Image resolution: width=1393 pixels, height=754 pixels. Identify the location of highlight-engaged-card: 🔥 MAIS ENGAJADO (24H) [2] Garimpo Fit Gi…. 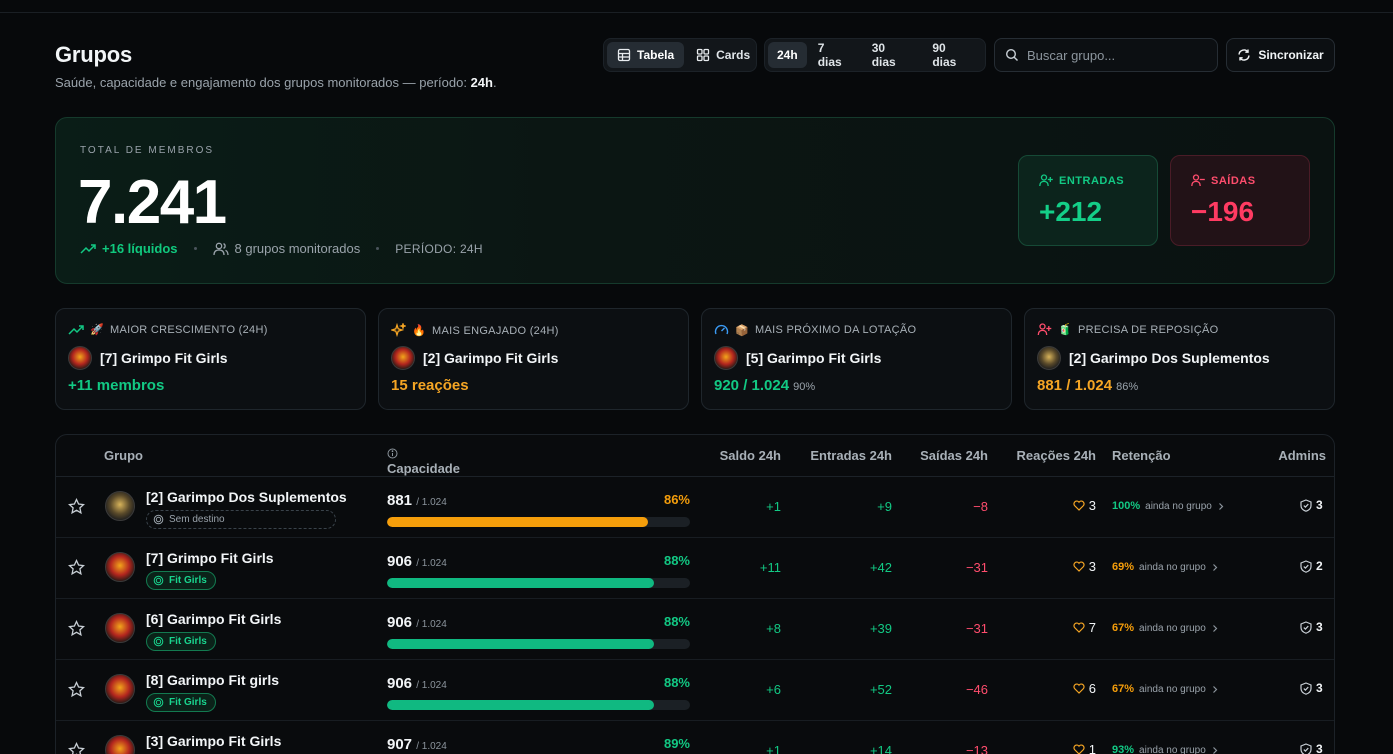
(533, 359).